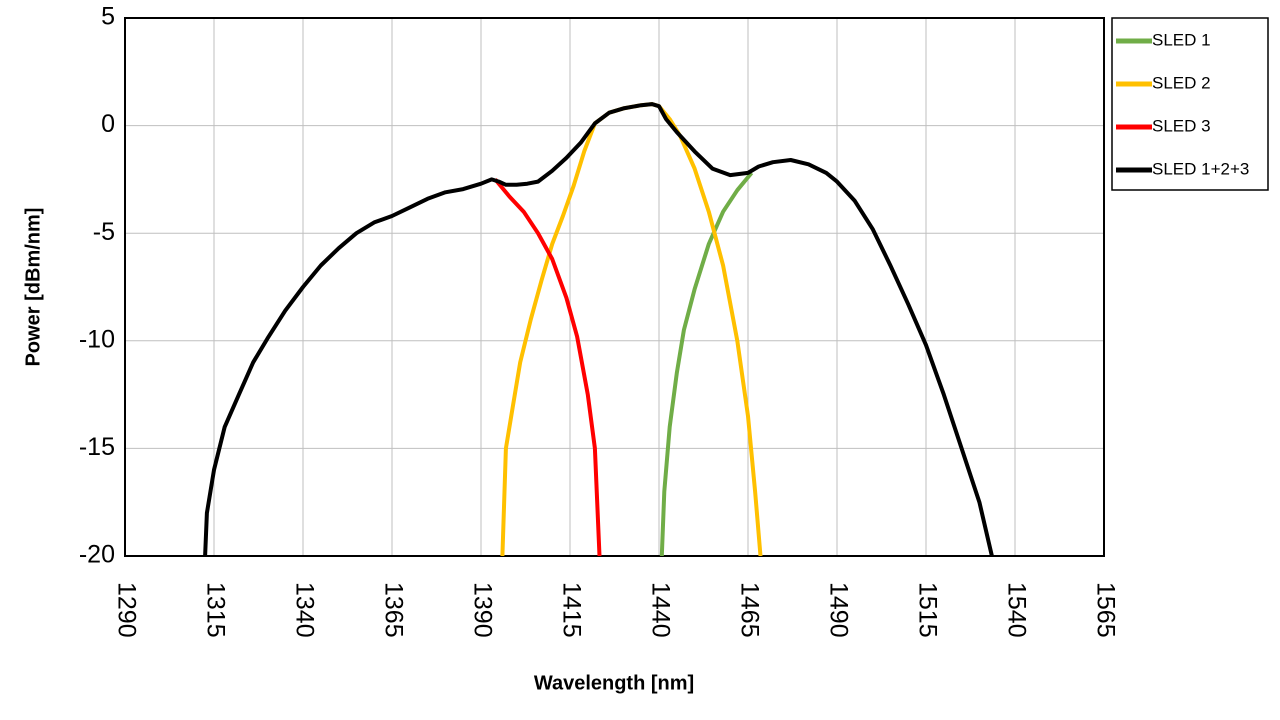 Image resolution: width=1280 pixels, height=720 pixels. Describe the element at coordinates (1181, 39) in the screenshot. I see `legend-label: SLED 1` at that location.